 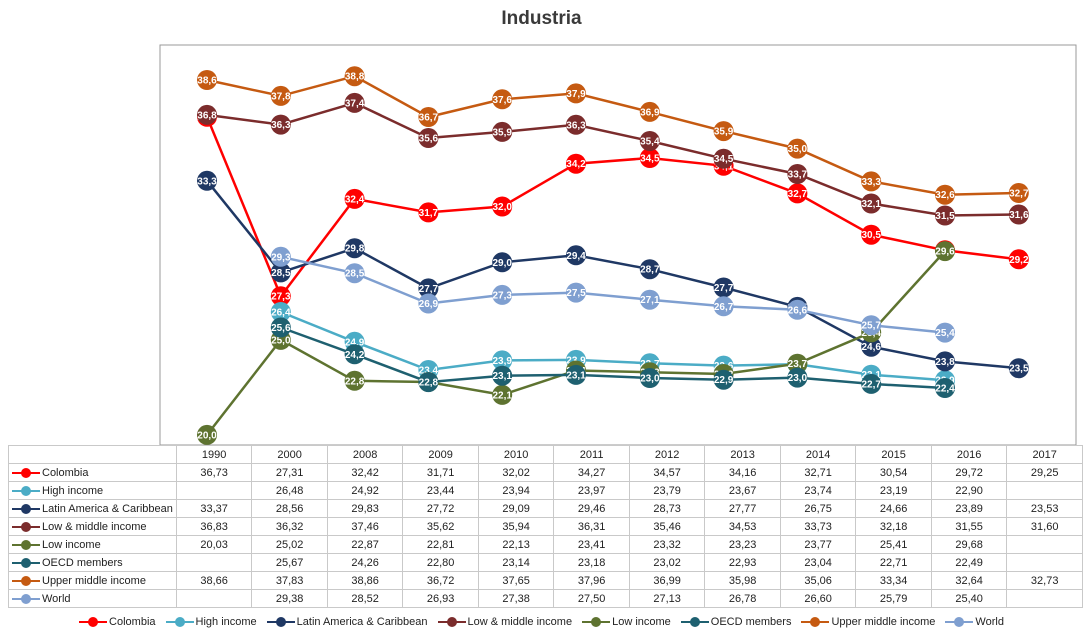 I want to click on data-label: 23,0, so click(x=650, y=379).